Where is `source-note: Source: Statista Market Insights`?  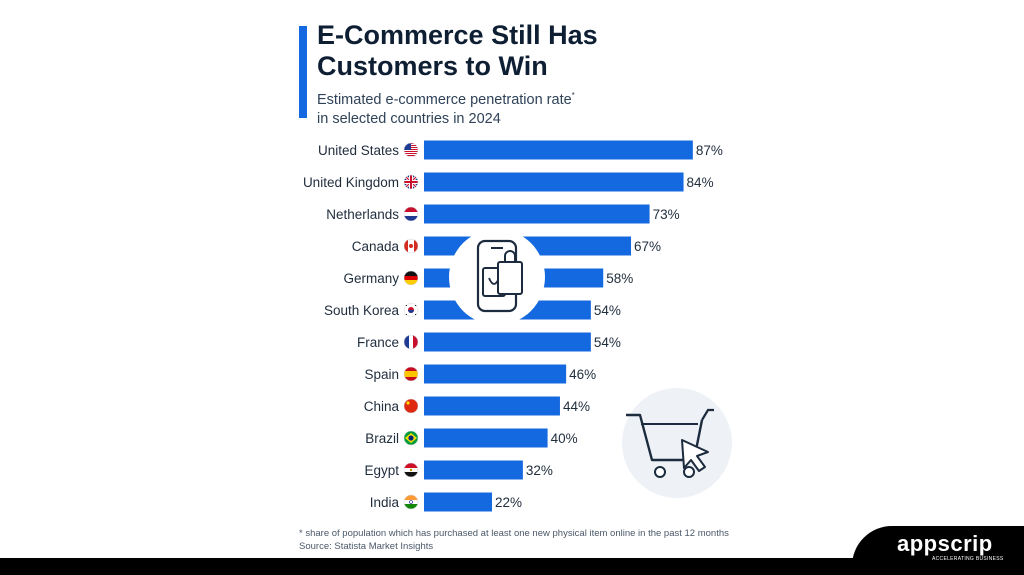
source-note: Source: Statista Market Insights is located at coordinates (366, 546).